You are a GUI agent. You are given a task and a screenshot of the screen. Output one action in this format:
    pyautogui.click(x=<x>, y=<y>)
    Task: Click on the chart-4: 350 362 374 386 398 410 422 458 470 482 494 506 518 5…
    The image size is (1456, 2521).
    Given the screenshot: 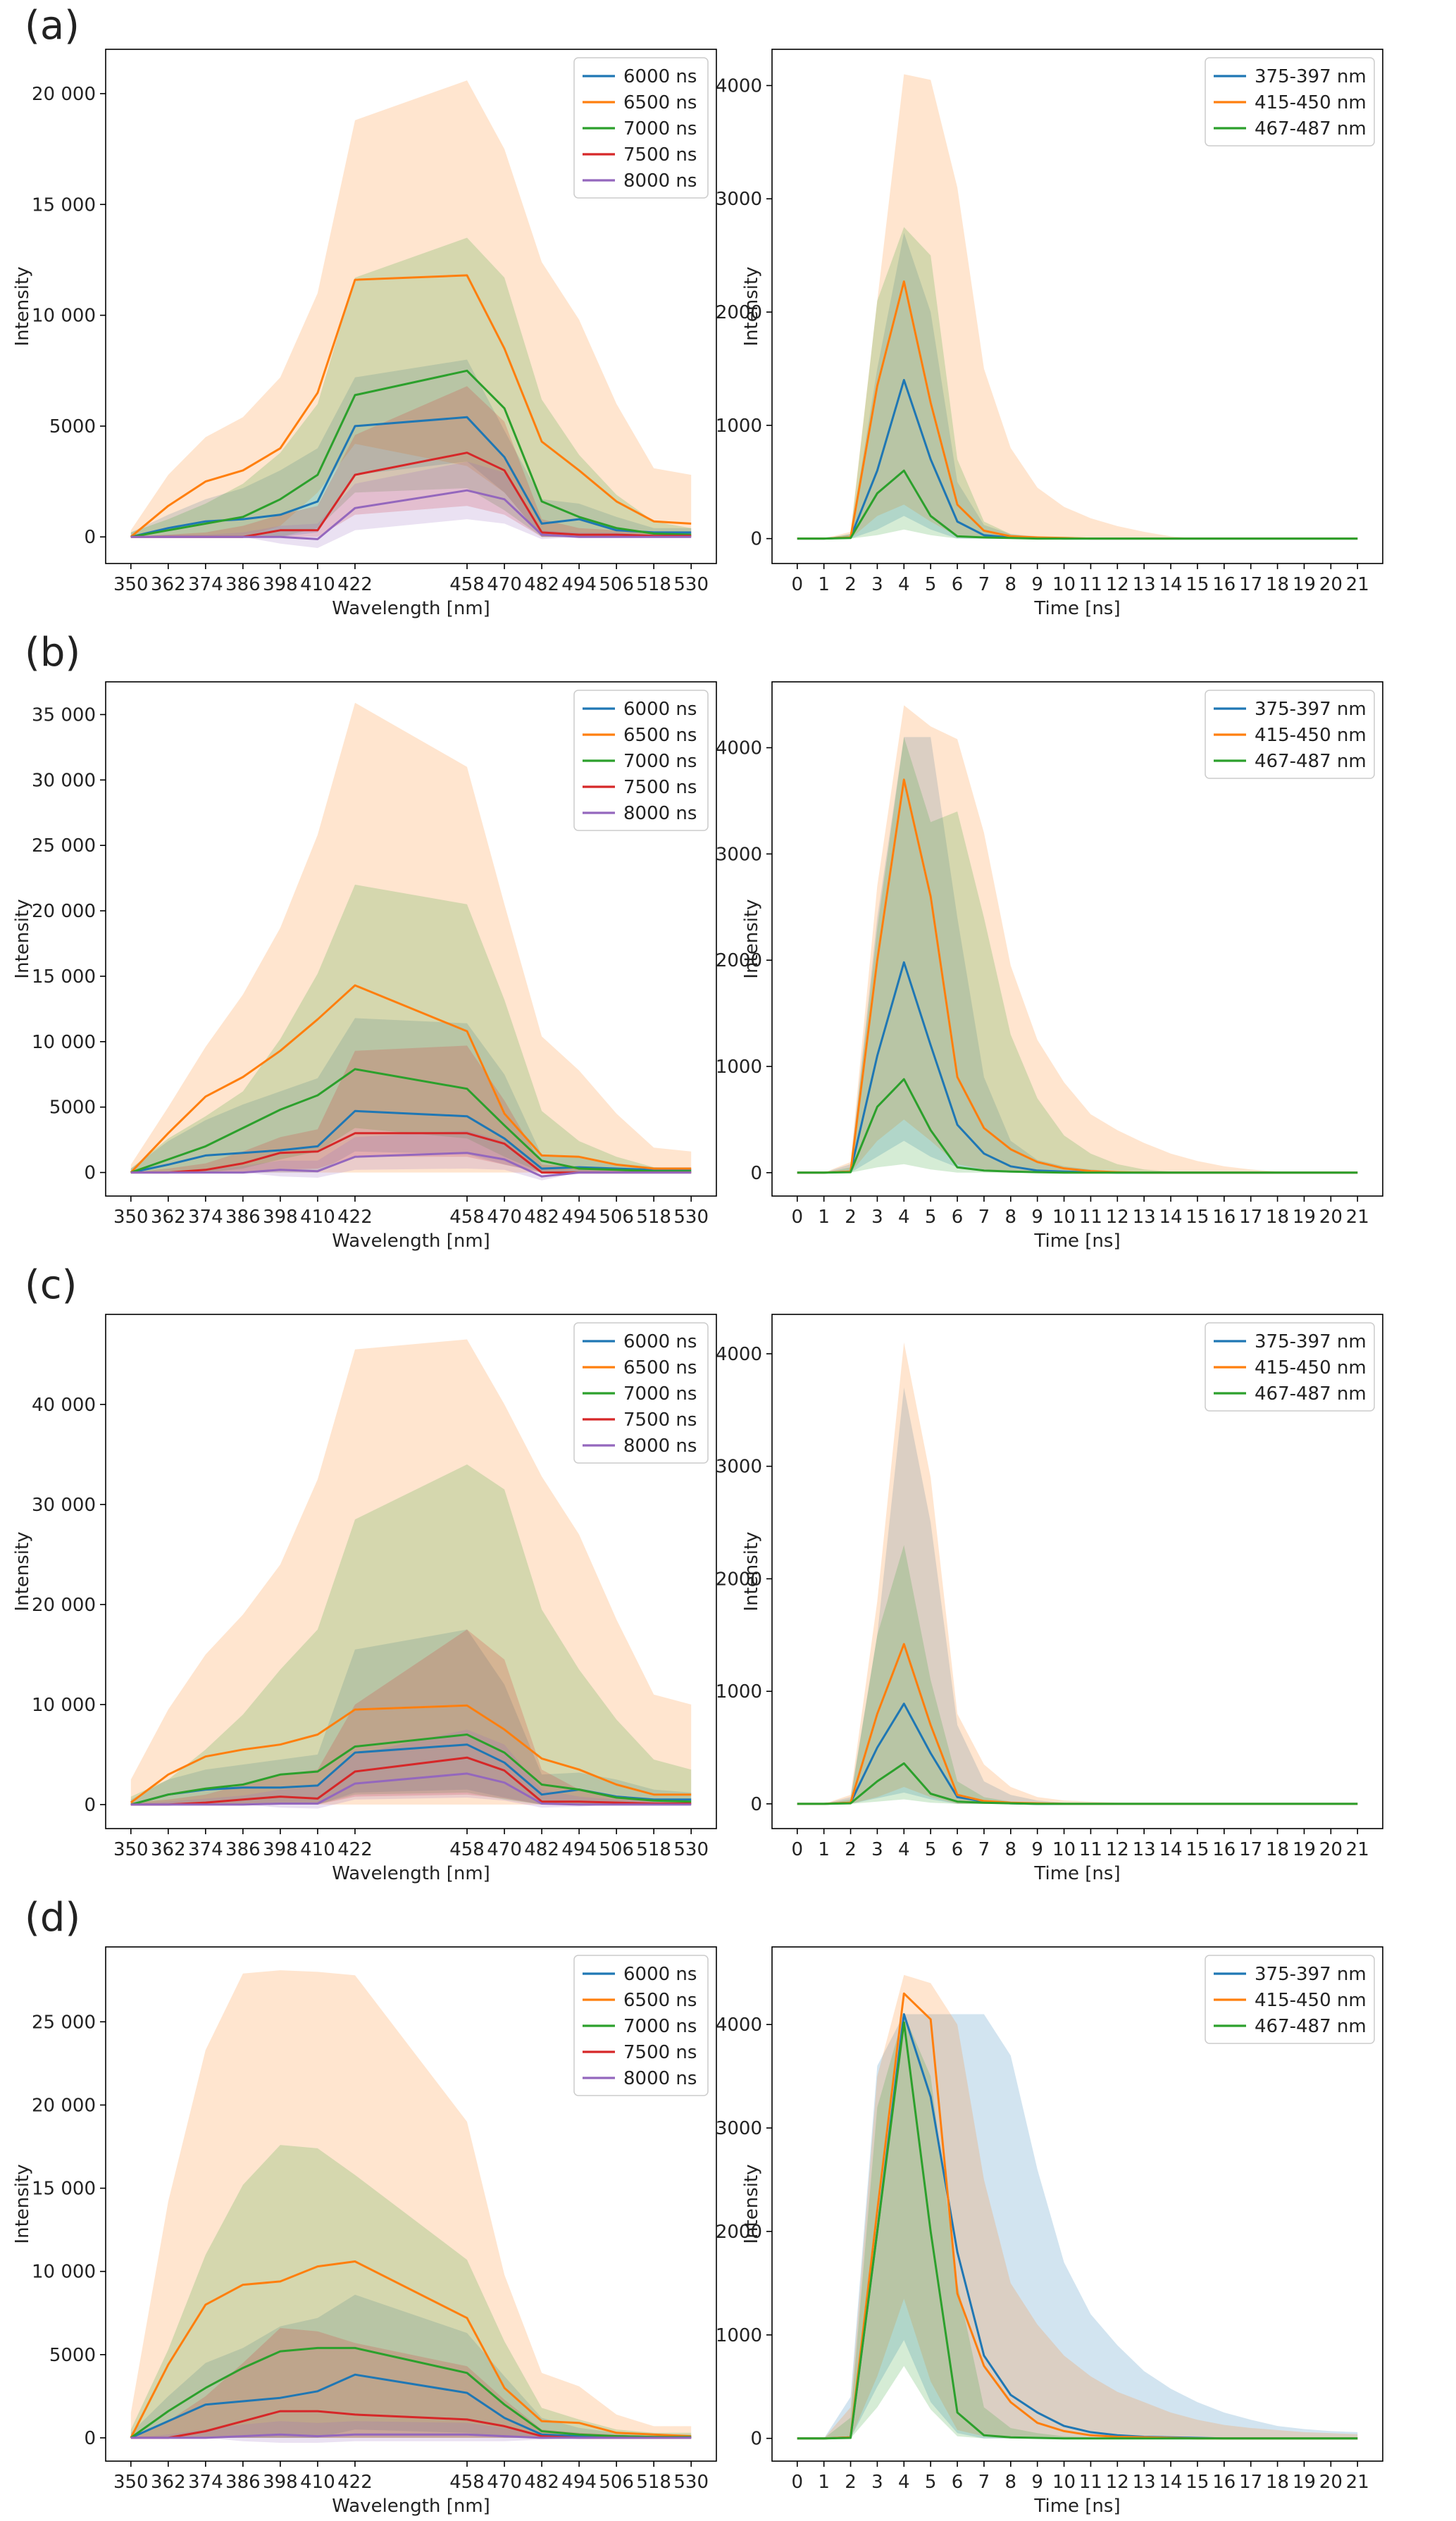 What is the action you would take?
    pyautogui.click(x=364, y=1599)
    